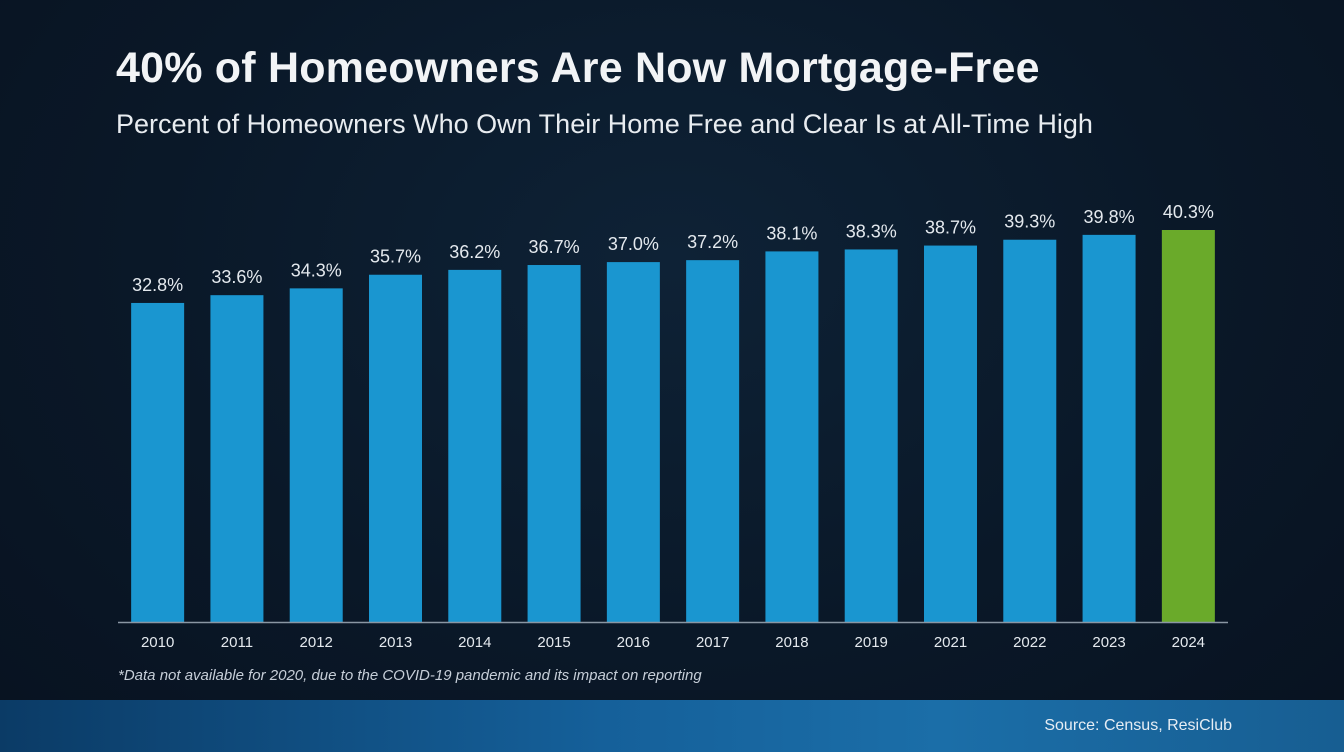  What do you see at coordinates (554, 247) in the screenshot?
I see `value-label-2015: 36.7%` at bounding box center [554, 247].